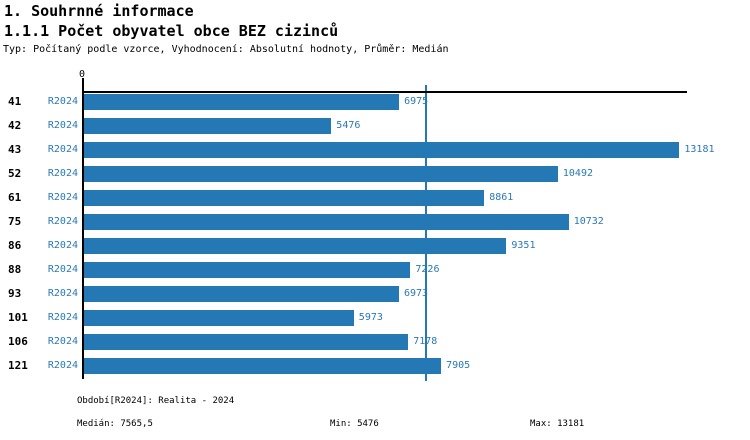  I want to click on chart-row: 121 R2024 7905, so click(375, 366).